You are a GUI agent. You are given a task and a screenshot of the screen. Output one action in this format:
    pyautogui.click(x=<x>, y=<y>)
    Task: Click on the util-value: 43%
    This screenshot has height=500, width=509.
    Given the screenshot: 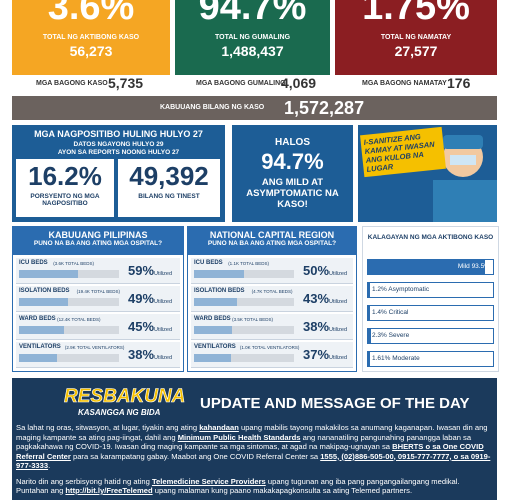 What is the action you would take?
    pyautogui.click(x=316, y=298)
    